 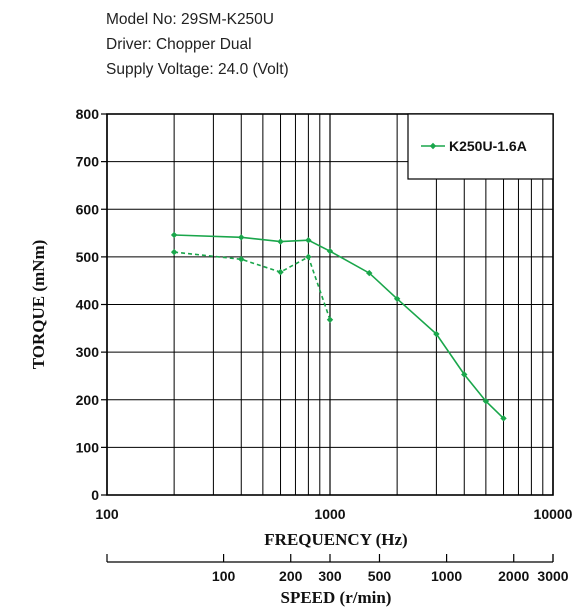 What do you see at coordinates (488, 146) in the screenshot?
I see `legend-label: K250U-1.6A` at bounding box center [488, 146].